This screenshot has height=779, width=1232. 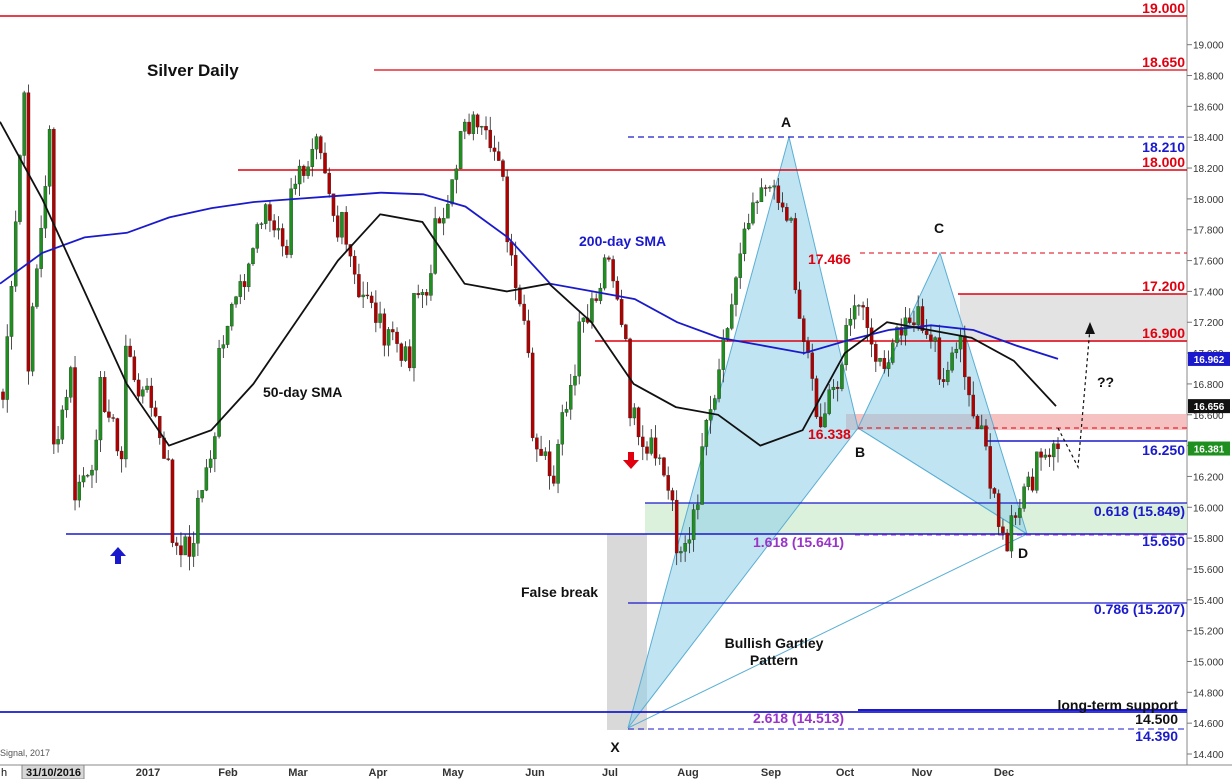 What do you see at coordinates (1208, 46) in the screenshot?
I see `y-tick-label: 19.000` at bounding box center [1208, 46].